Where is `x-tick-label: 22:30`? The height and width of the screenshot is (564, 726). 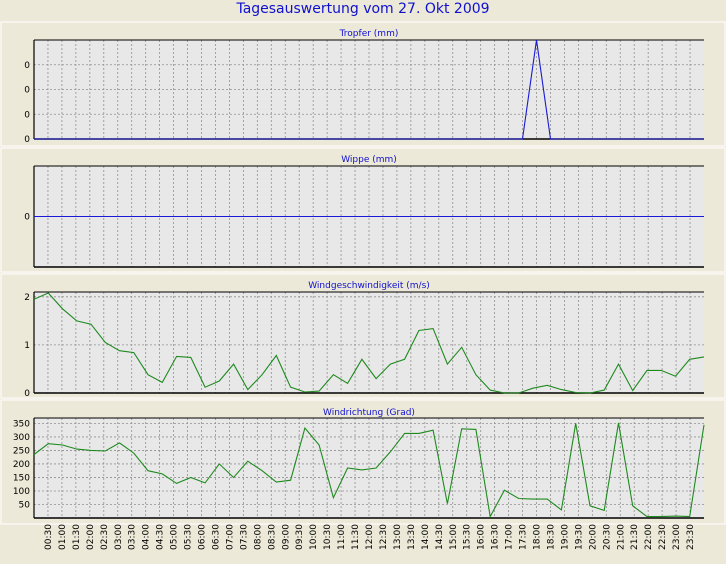 x-tick-label: 22:30 is located at coordinates (663, 537).